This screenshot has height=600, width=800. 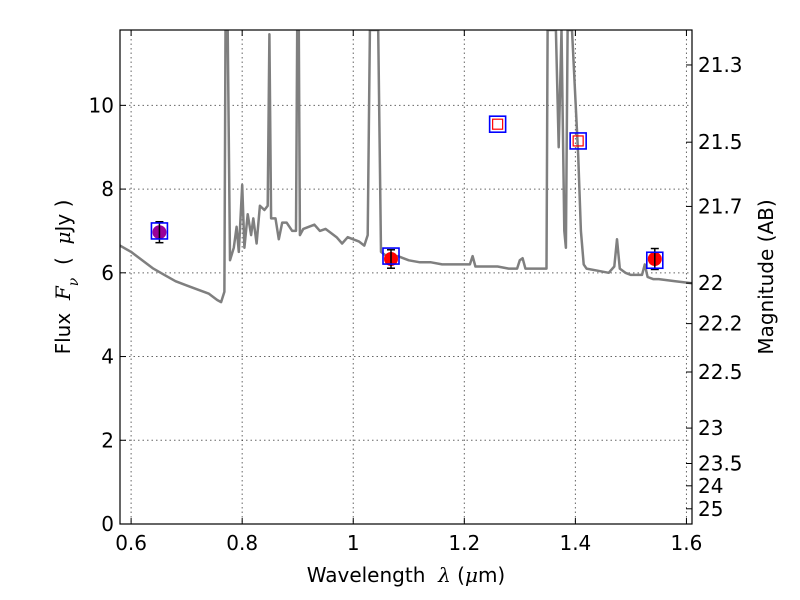 What do you see at coordinates (720, 206) in the screenshot?
I see `right-tick-label: 21.7` at bounding box center [720, 206].